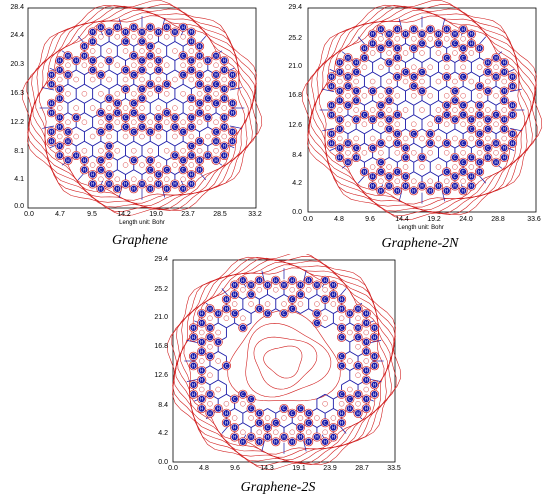 The image size is (550, 504). I want to click on x-tick: 33.6, so click(534, 219).